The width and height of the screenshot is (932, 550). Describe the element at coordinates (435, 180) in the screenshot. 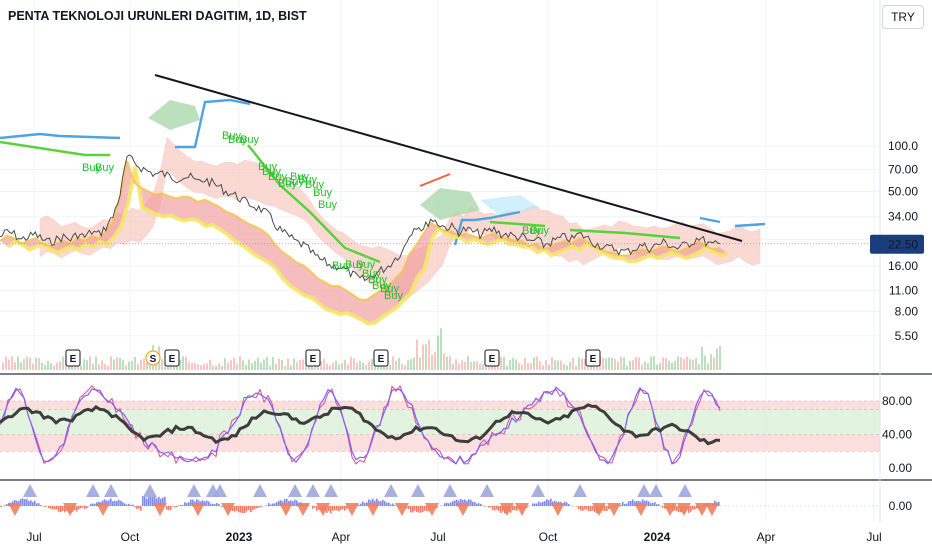

I see `resistance-segment` at that location.